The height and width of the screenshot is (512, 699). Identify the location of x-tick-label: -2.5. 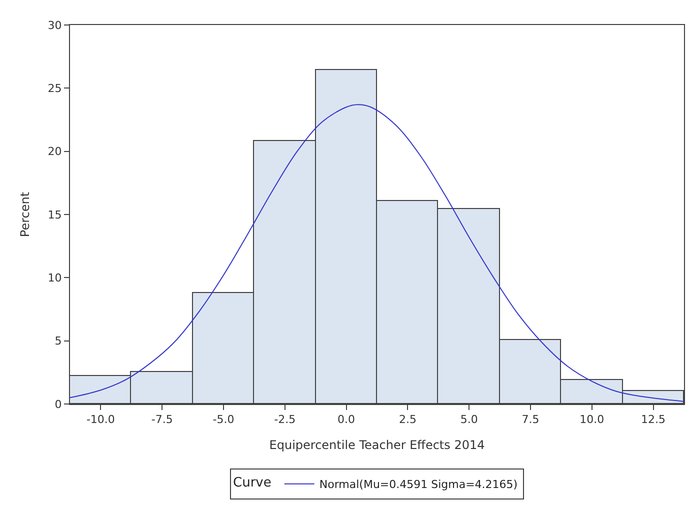
(285, 419).